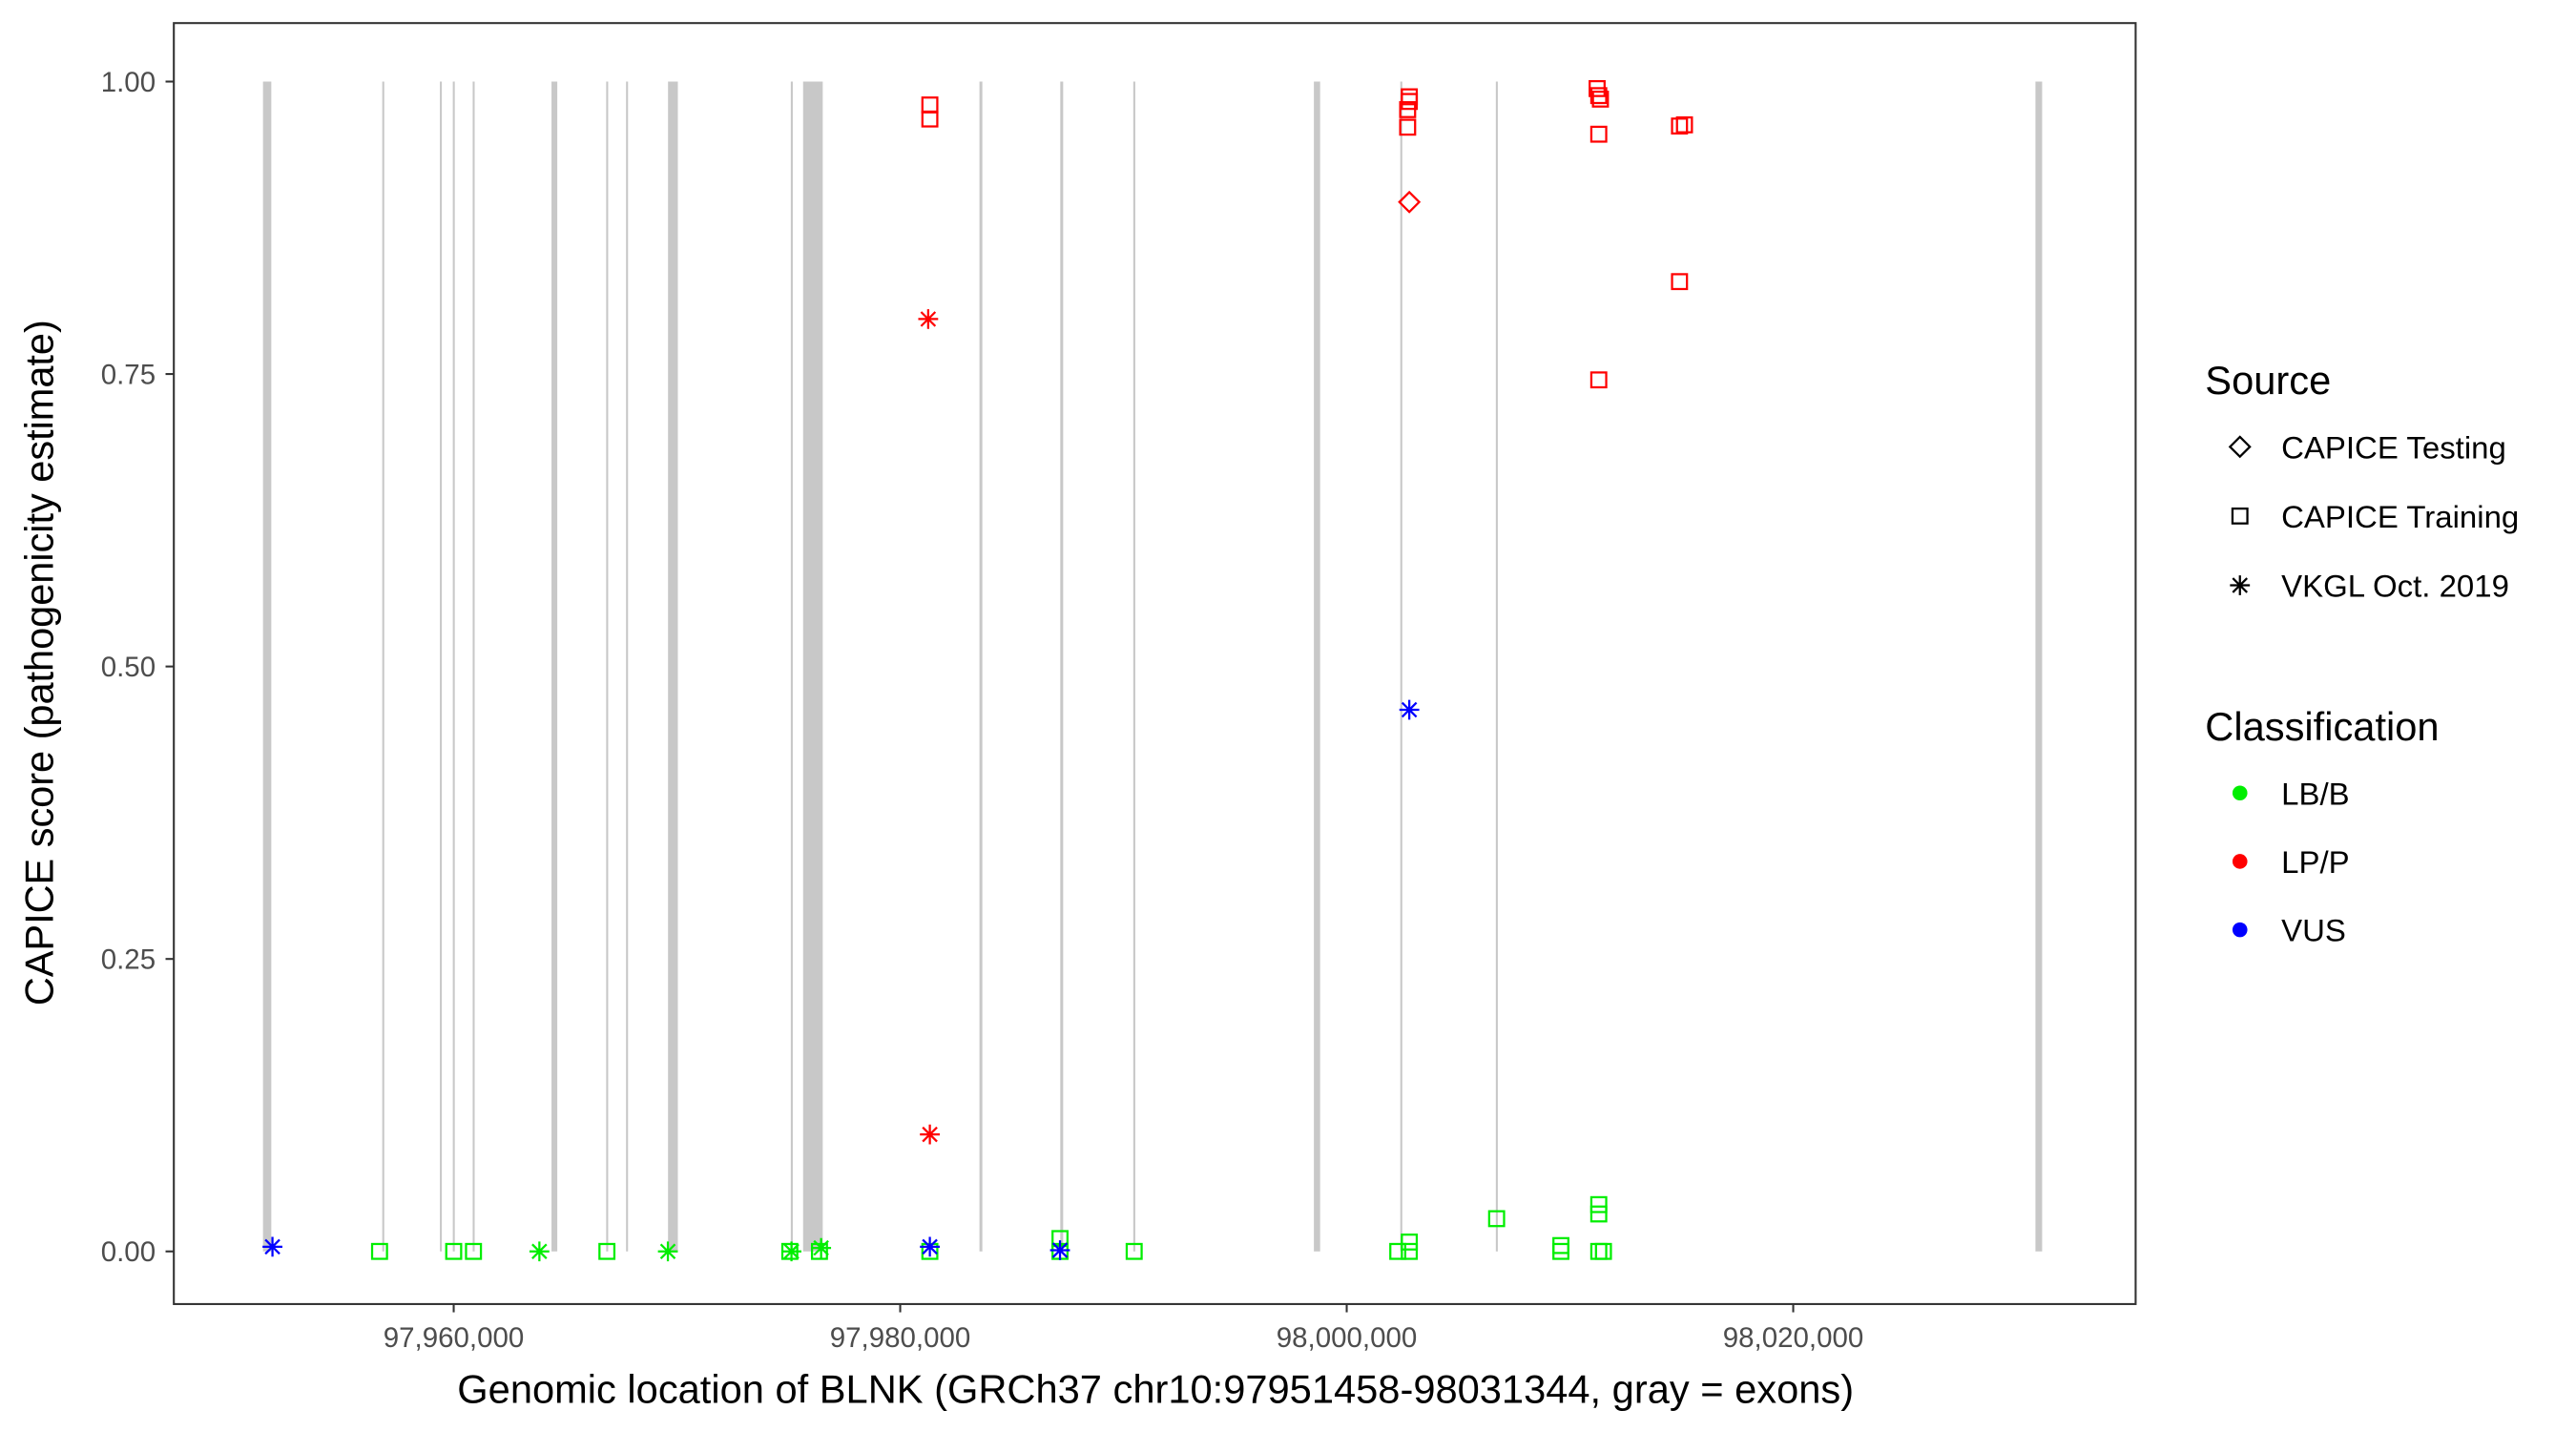  Describe the element at coordinates (2393, 447) in the screenshot. I see `legend-source-label: CAPICE Testing` at that location.